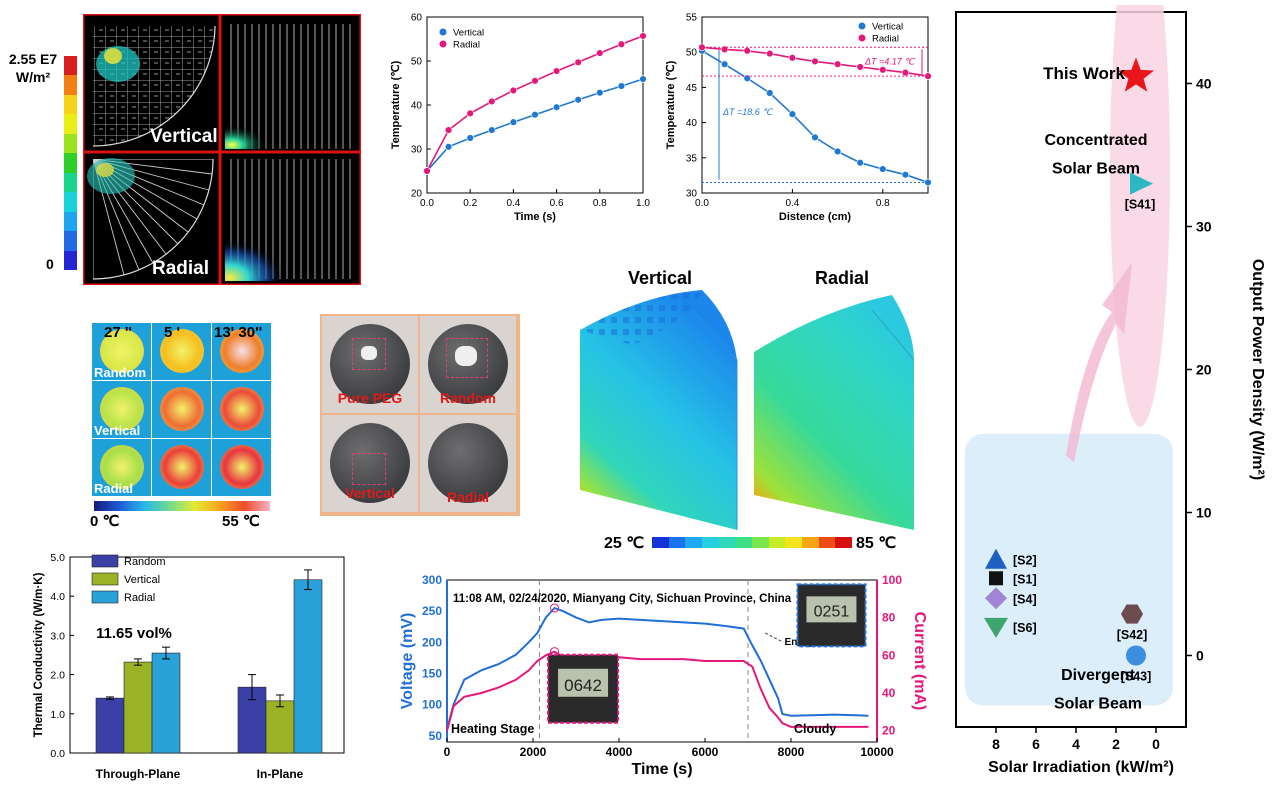 Image resolution: width=1279 pixels, height=793 pixels. I want to click on y-tick-label: 60, so click(417, 18).